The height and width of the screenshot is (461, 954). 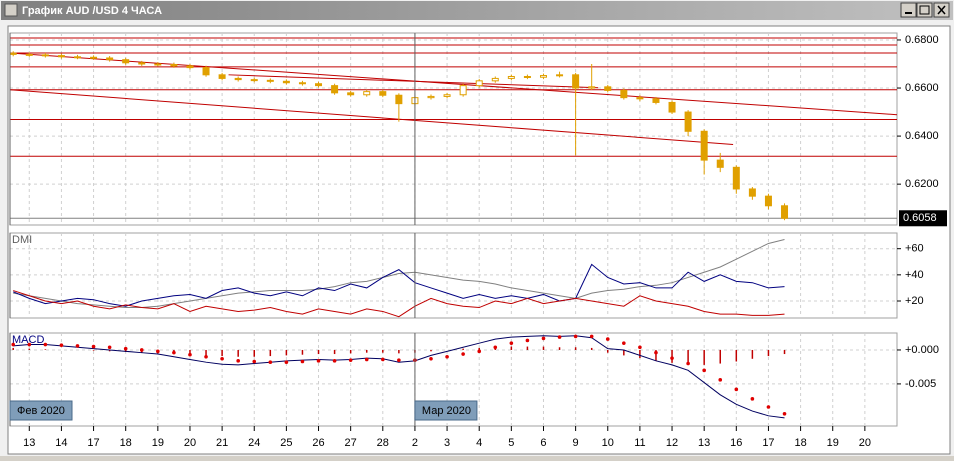 What do you see at coordinates (22, 240) in the screenshot?
I see `panel-title: DMI` at bounding box center [22, 240].